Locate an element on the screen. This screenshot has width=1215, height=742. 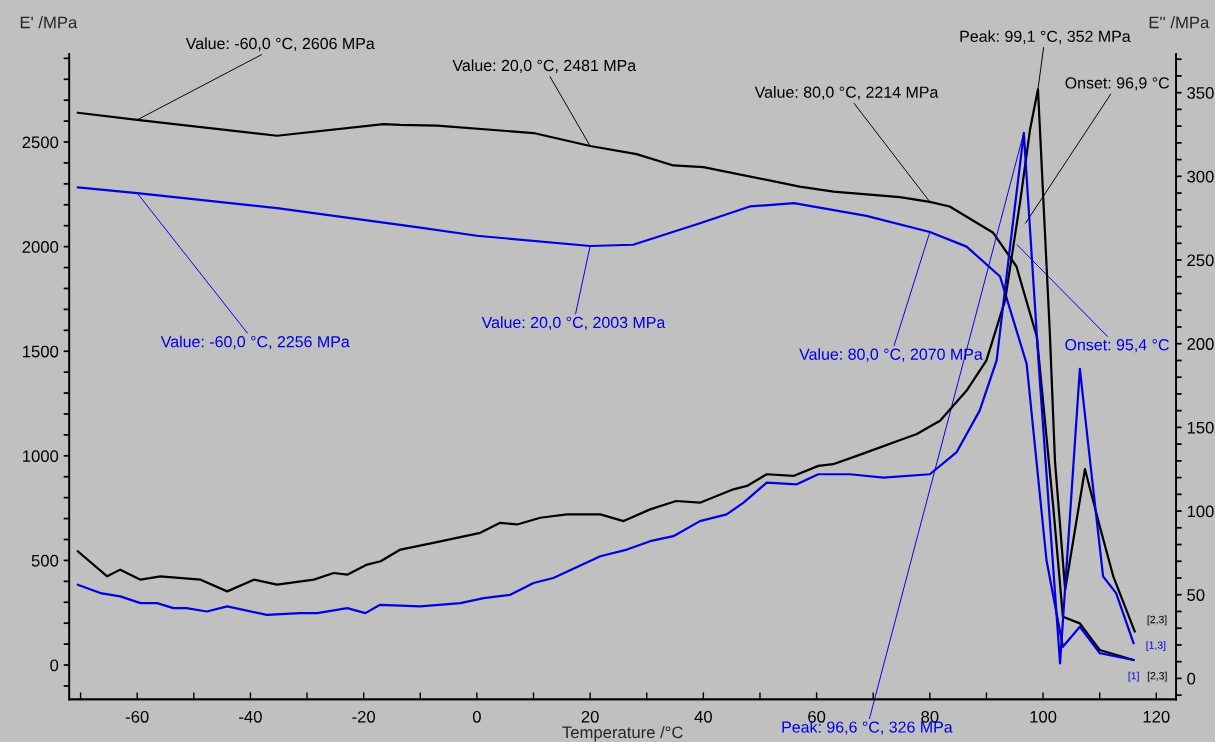
x-tick-label: 80 is located at coordinates (930, 716).